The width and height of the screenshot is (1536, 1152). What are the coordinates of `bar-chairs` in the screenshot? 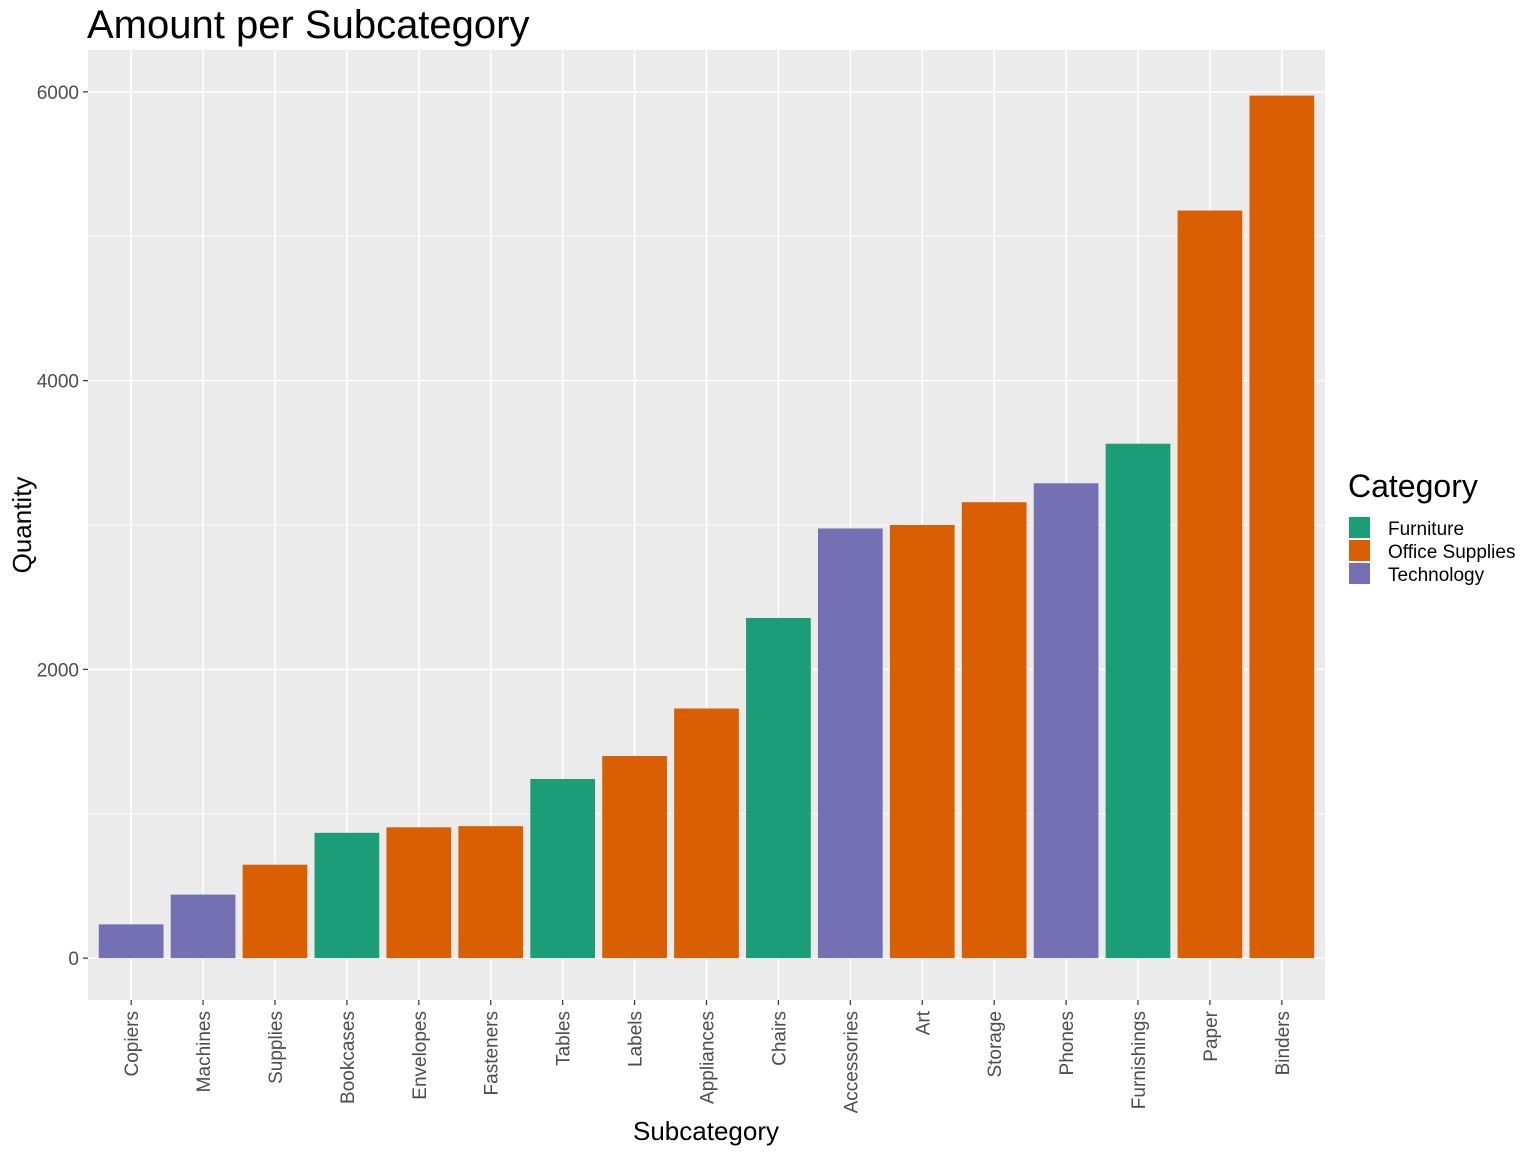 It's located at (778, 788).